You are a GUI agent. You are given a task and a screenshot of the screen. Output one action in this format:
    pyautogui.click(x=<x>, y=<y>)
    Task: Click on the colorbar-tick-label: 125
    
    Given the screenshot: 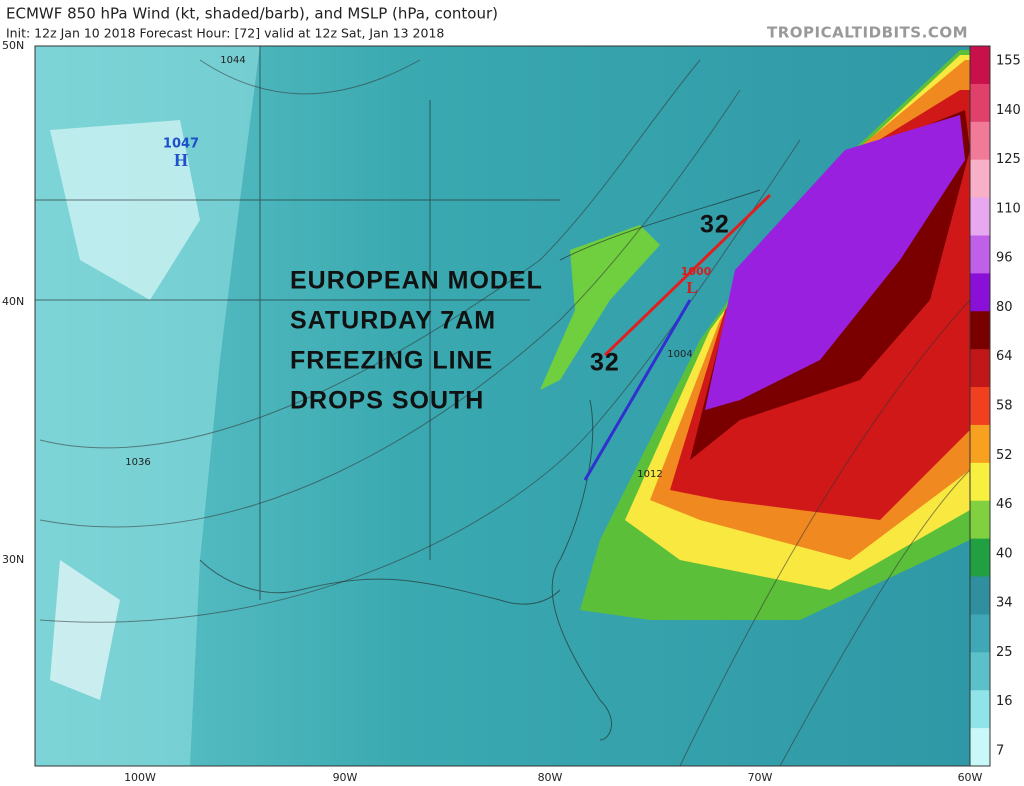 What is the action you would take?
    pyautogui.click(x=1008, y=159)
    